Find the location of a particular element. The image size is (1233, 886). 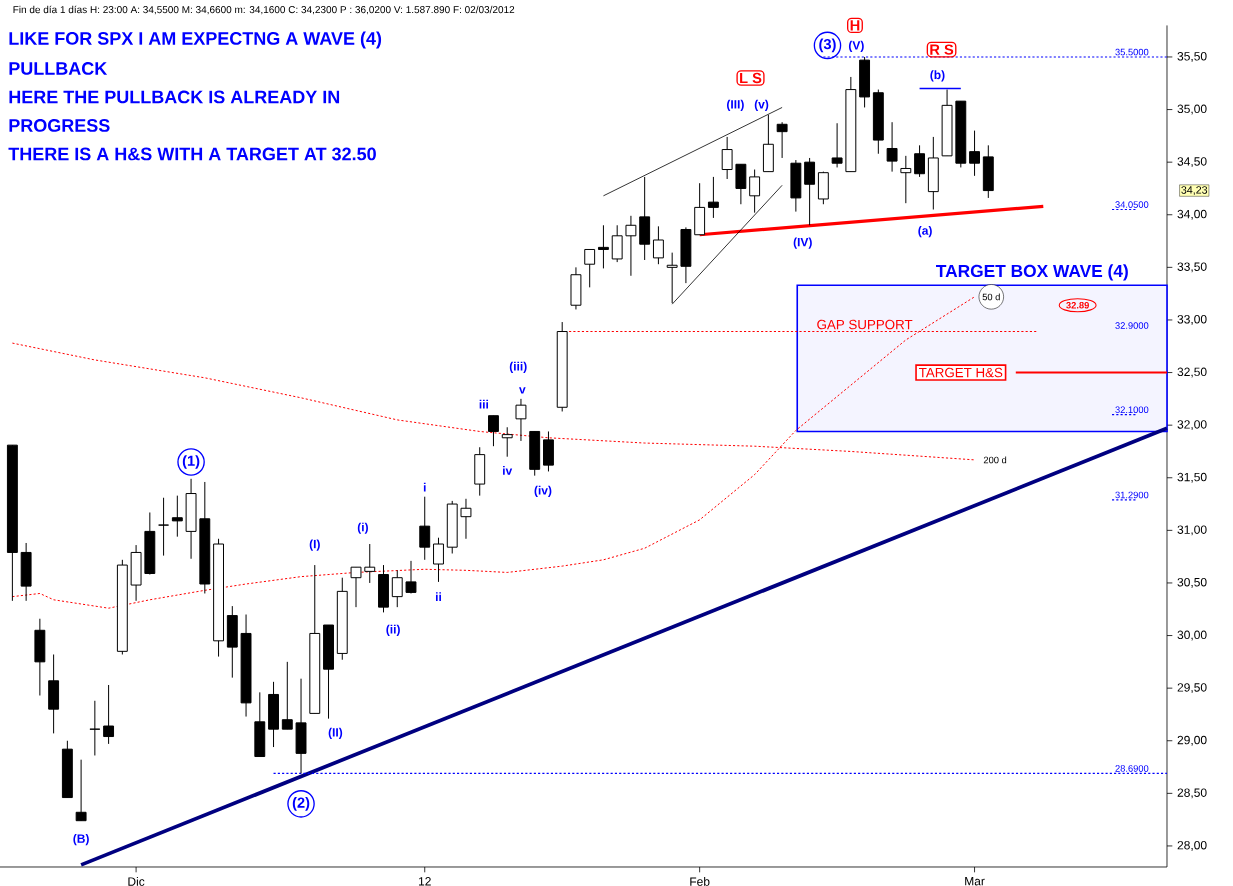

annotation: (IV) is located at coordinates (802, 243).